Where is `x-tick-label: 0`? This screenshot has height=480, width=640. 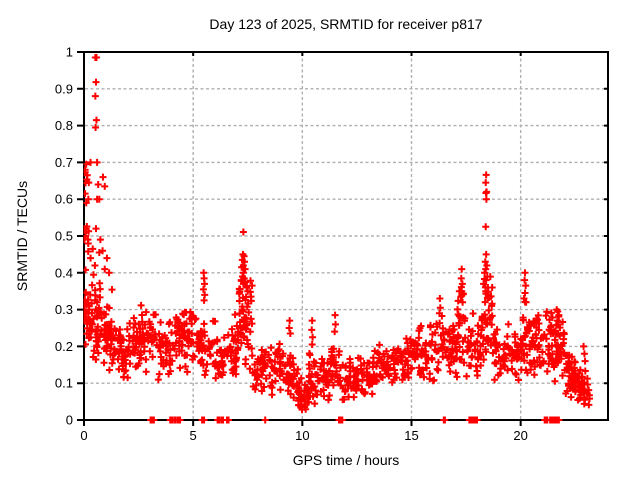
x-tick-label: 0 is located at coordinates (83, 435).